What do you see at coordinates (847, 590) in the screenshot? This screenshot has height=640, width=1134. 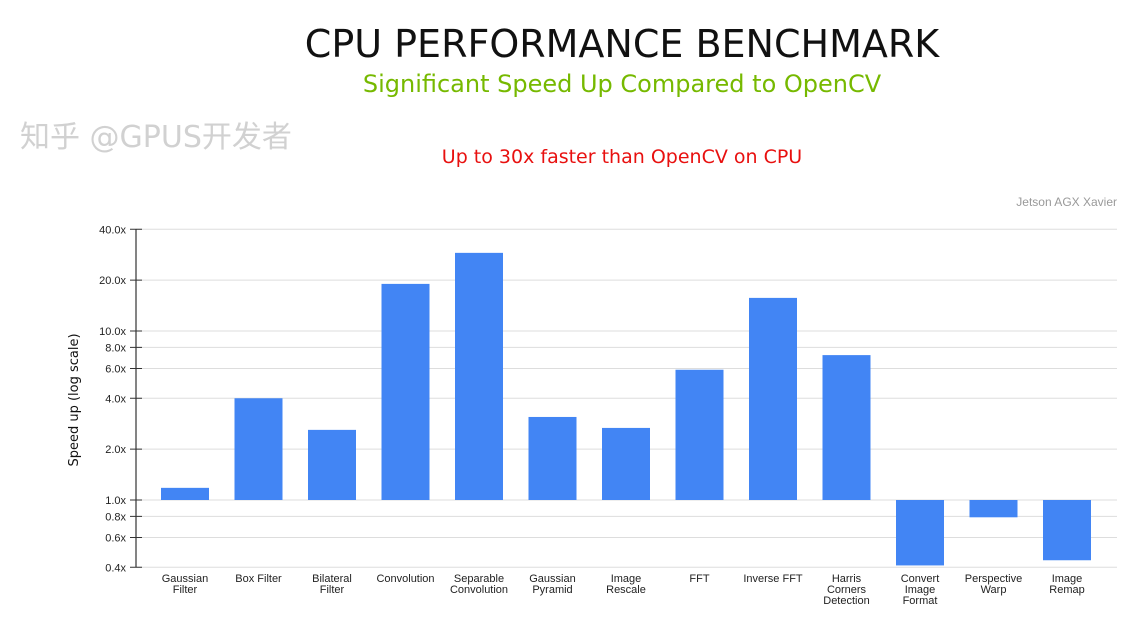 I see `x-tick-label: Corners` at bounding box center [847, 590].